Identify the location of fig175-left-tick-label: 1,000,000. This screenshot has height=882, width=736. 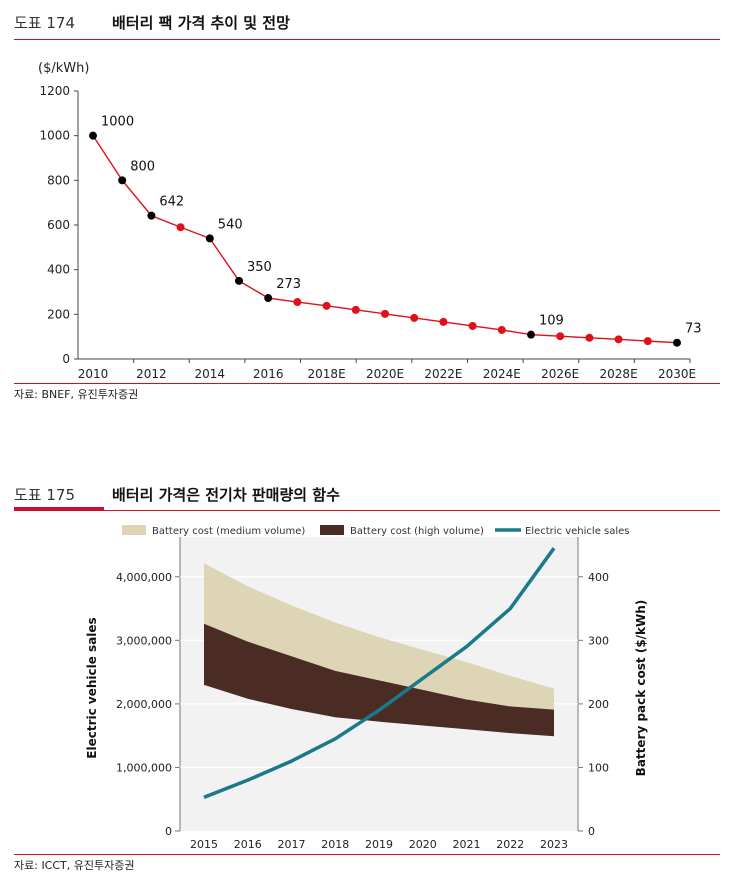
(144, 767).